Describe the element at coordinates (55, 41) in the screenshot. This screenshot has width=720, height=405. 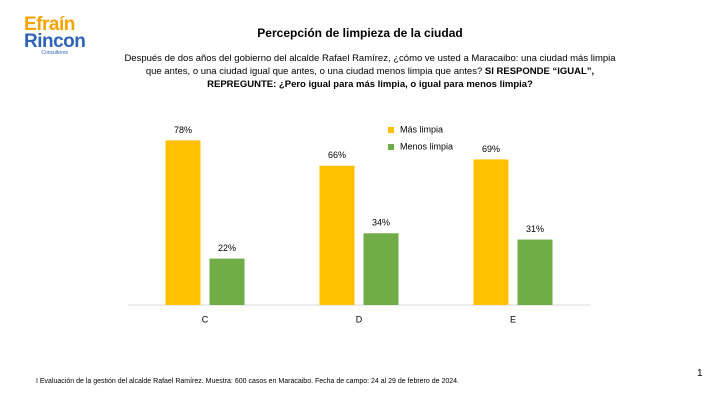
I see `logo-text: Rincon` at that location.